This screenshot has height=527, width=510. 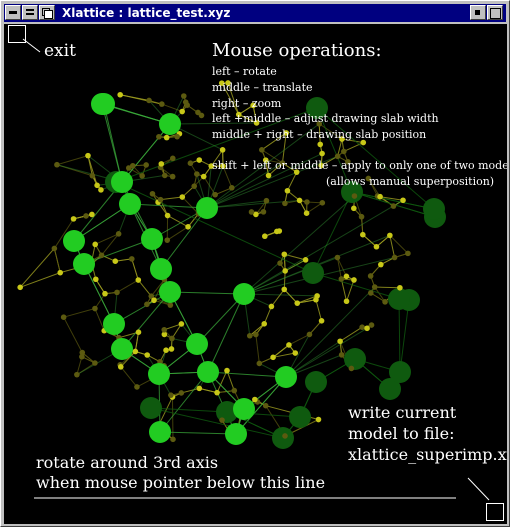 I want to click on iconify-icon, so click(x=478, y=12).